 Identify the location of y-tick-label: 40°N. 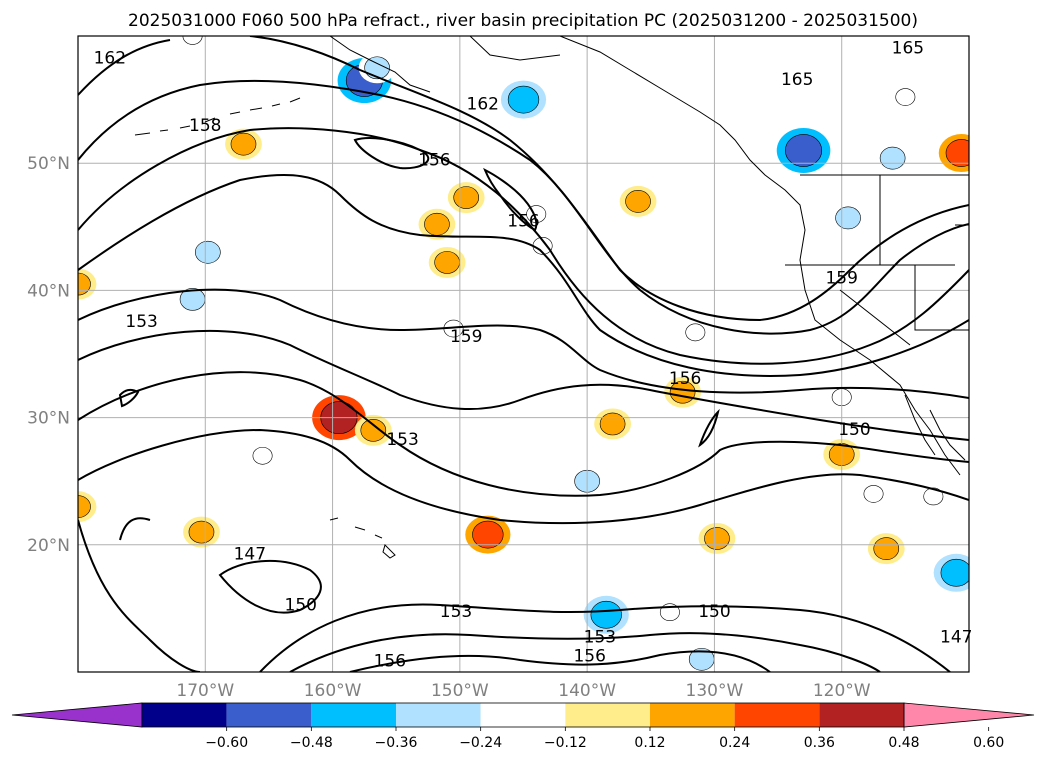
(48, 291).